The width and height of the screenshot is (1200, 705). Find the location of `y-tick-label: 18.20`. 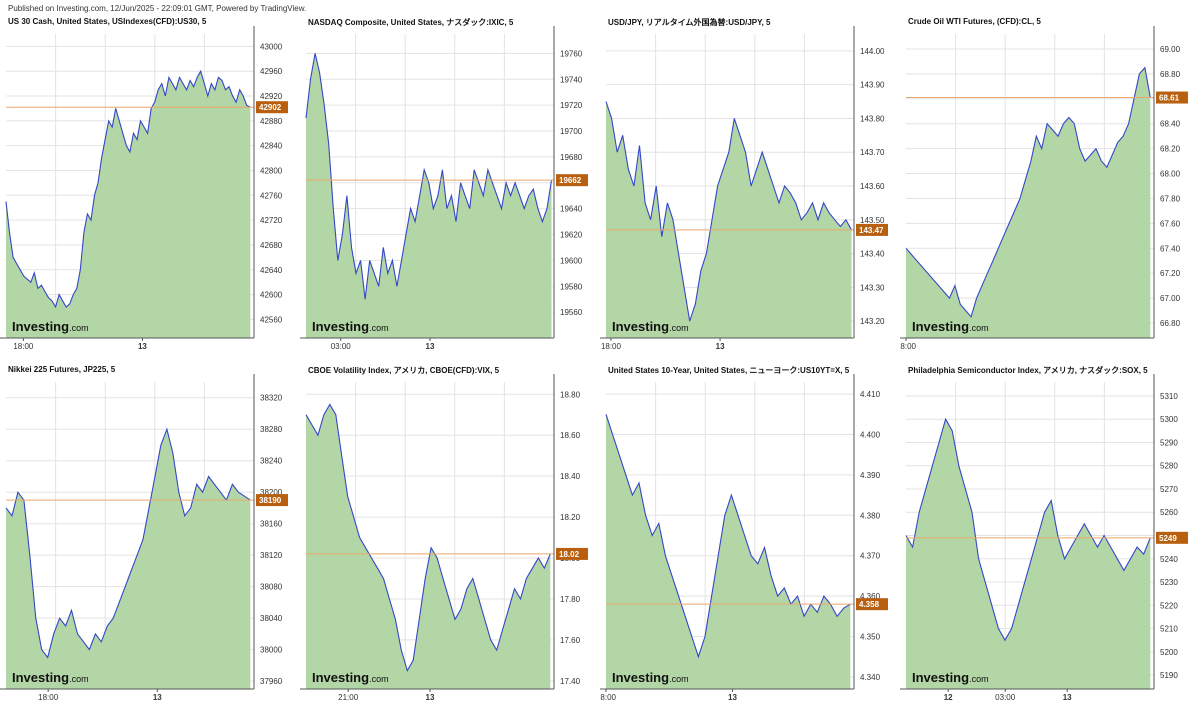

y-tick-label: 18.20 is located at coordinates (570, 517).